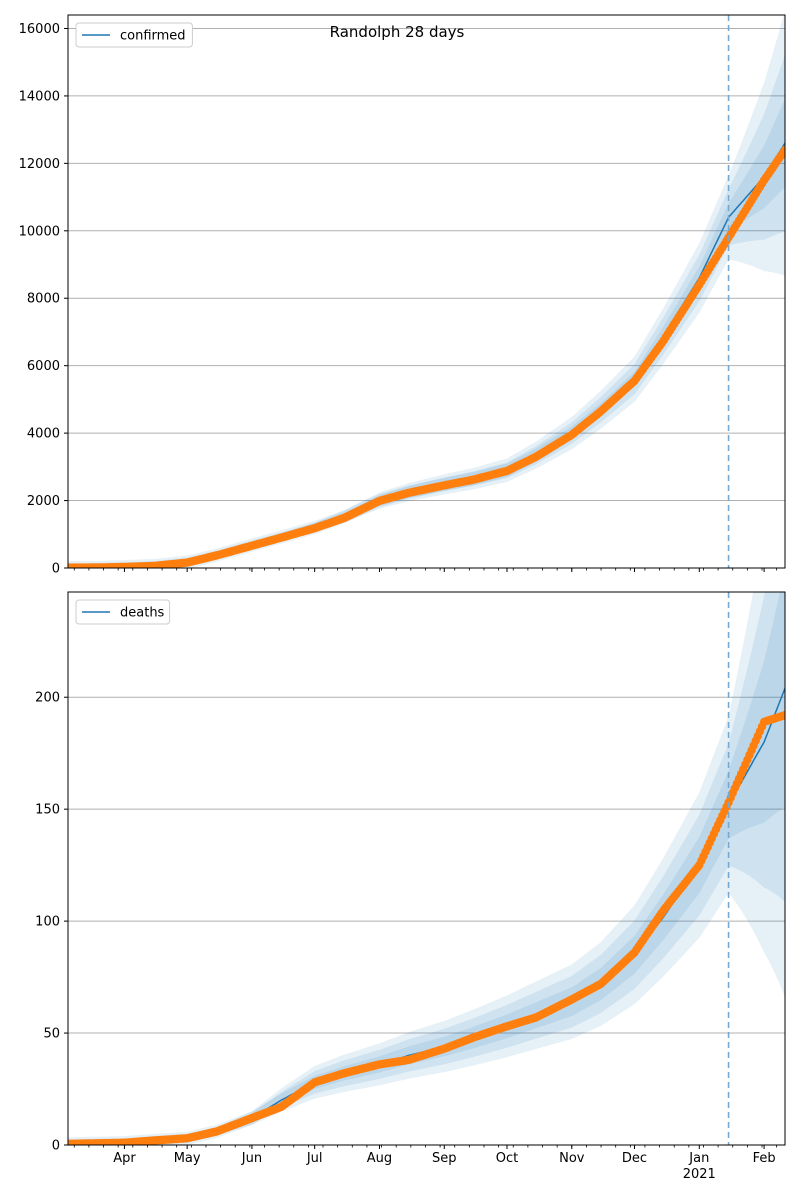 Image resolution: width=800 pixels, height=1204 pixels. What do you see at coordinates (444, 1158) in the screenshot?
I see `deaths-x-tick-label: Sep` at bounding box center [444, 1158].